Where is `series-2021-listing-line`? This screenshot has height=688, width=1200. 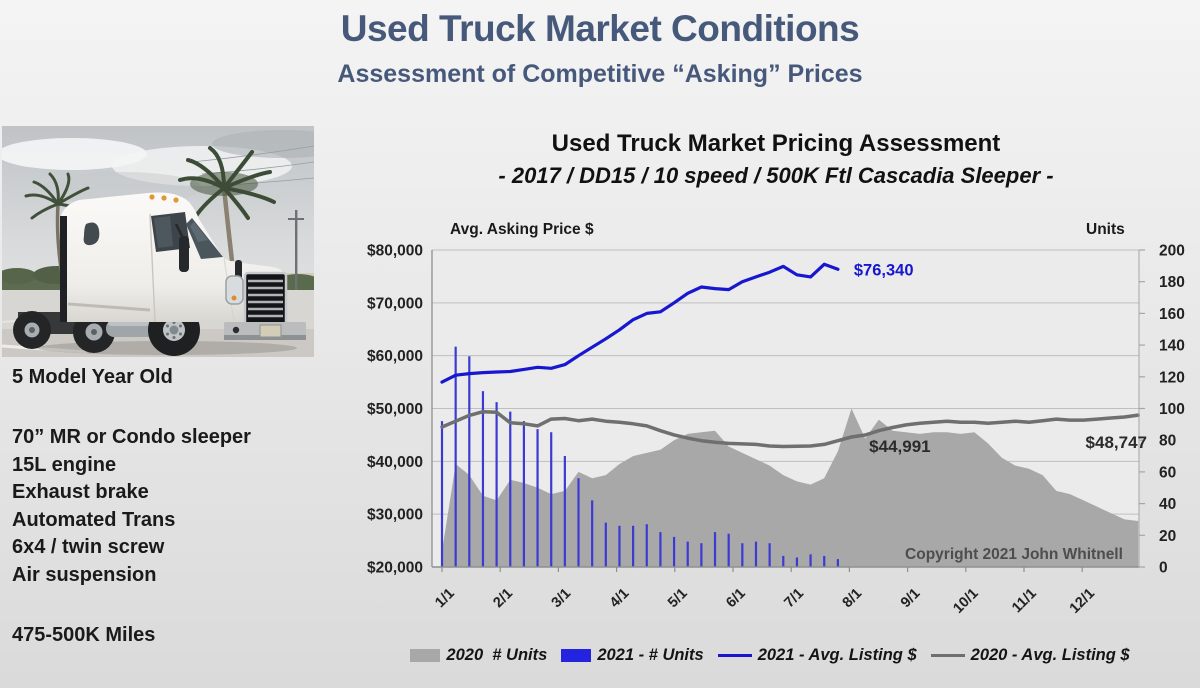
series-2021-listing-line is located at coordinates (640, 323).